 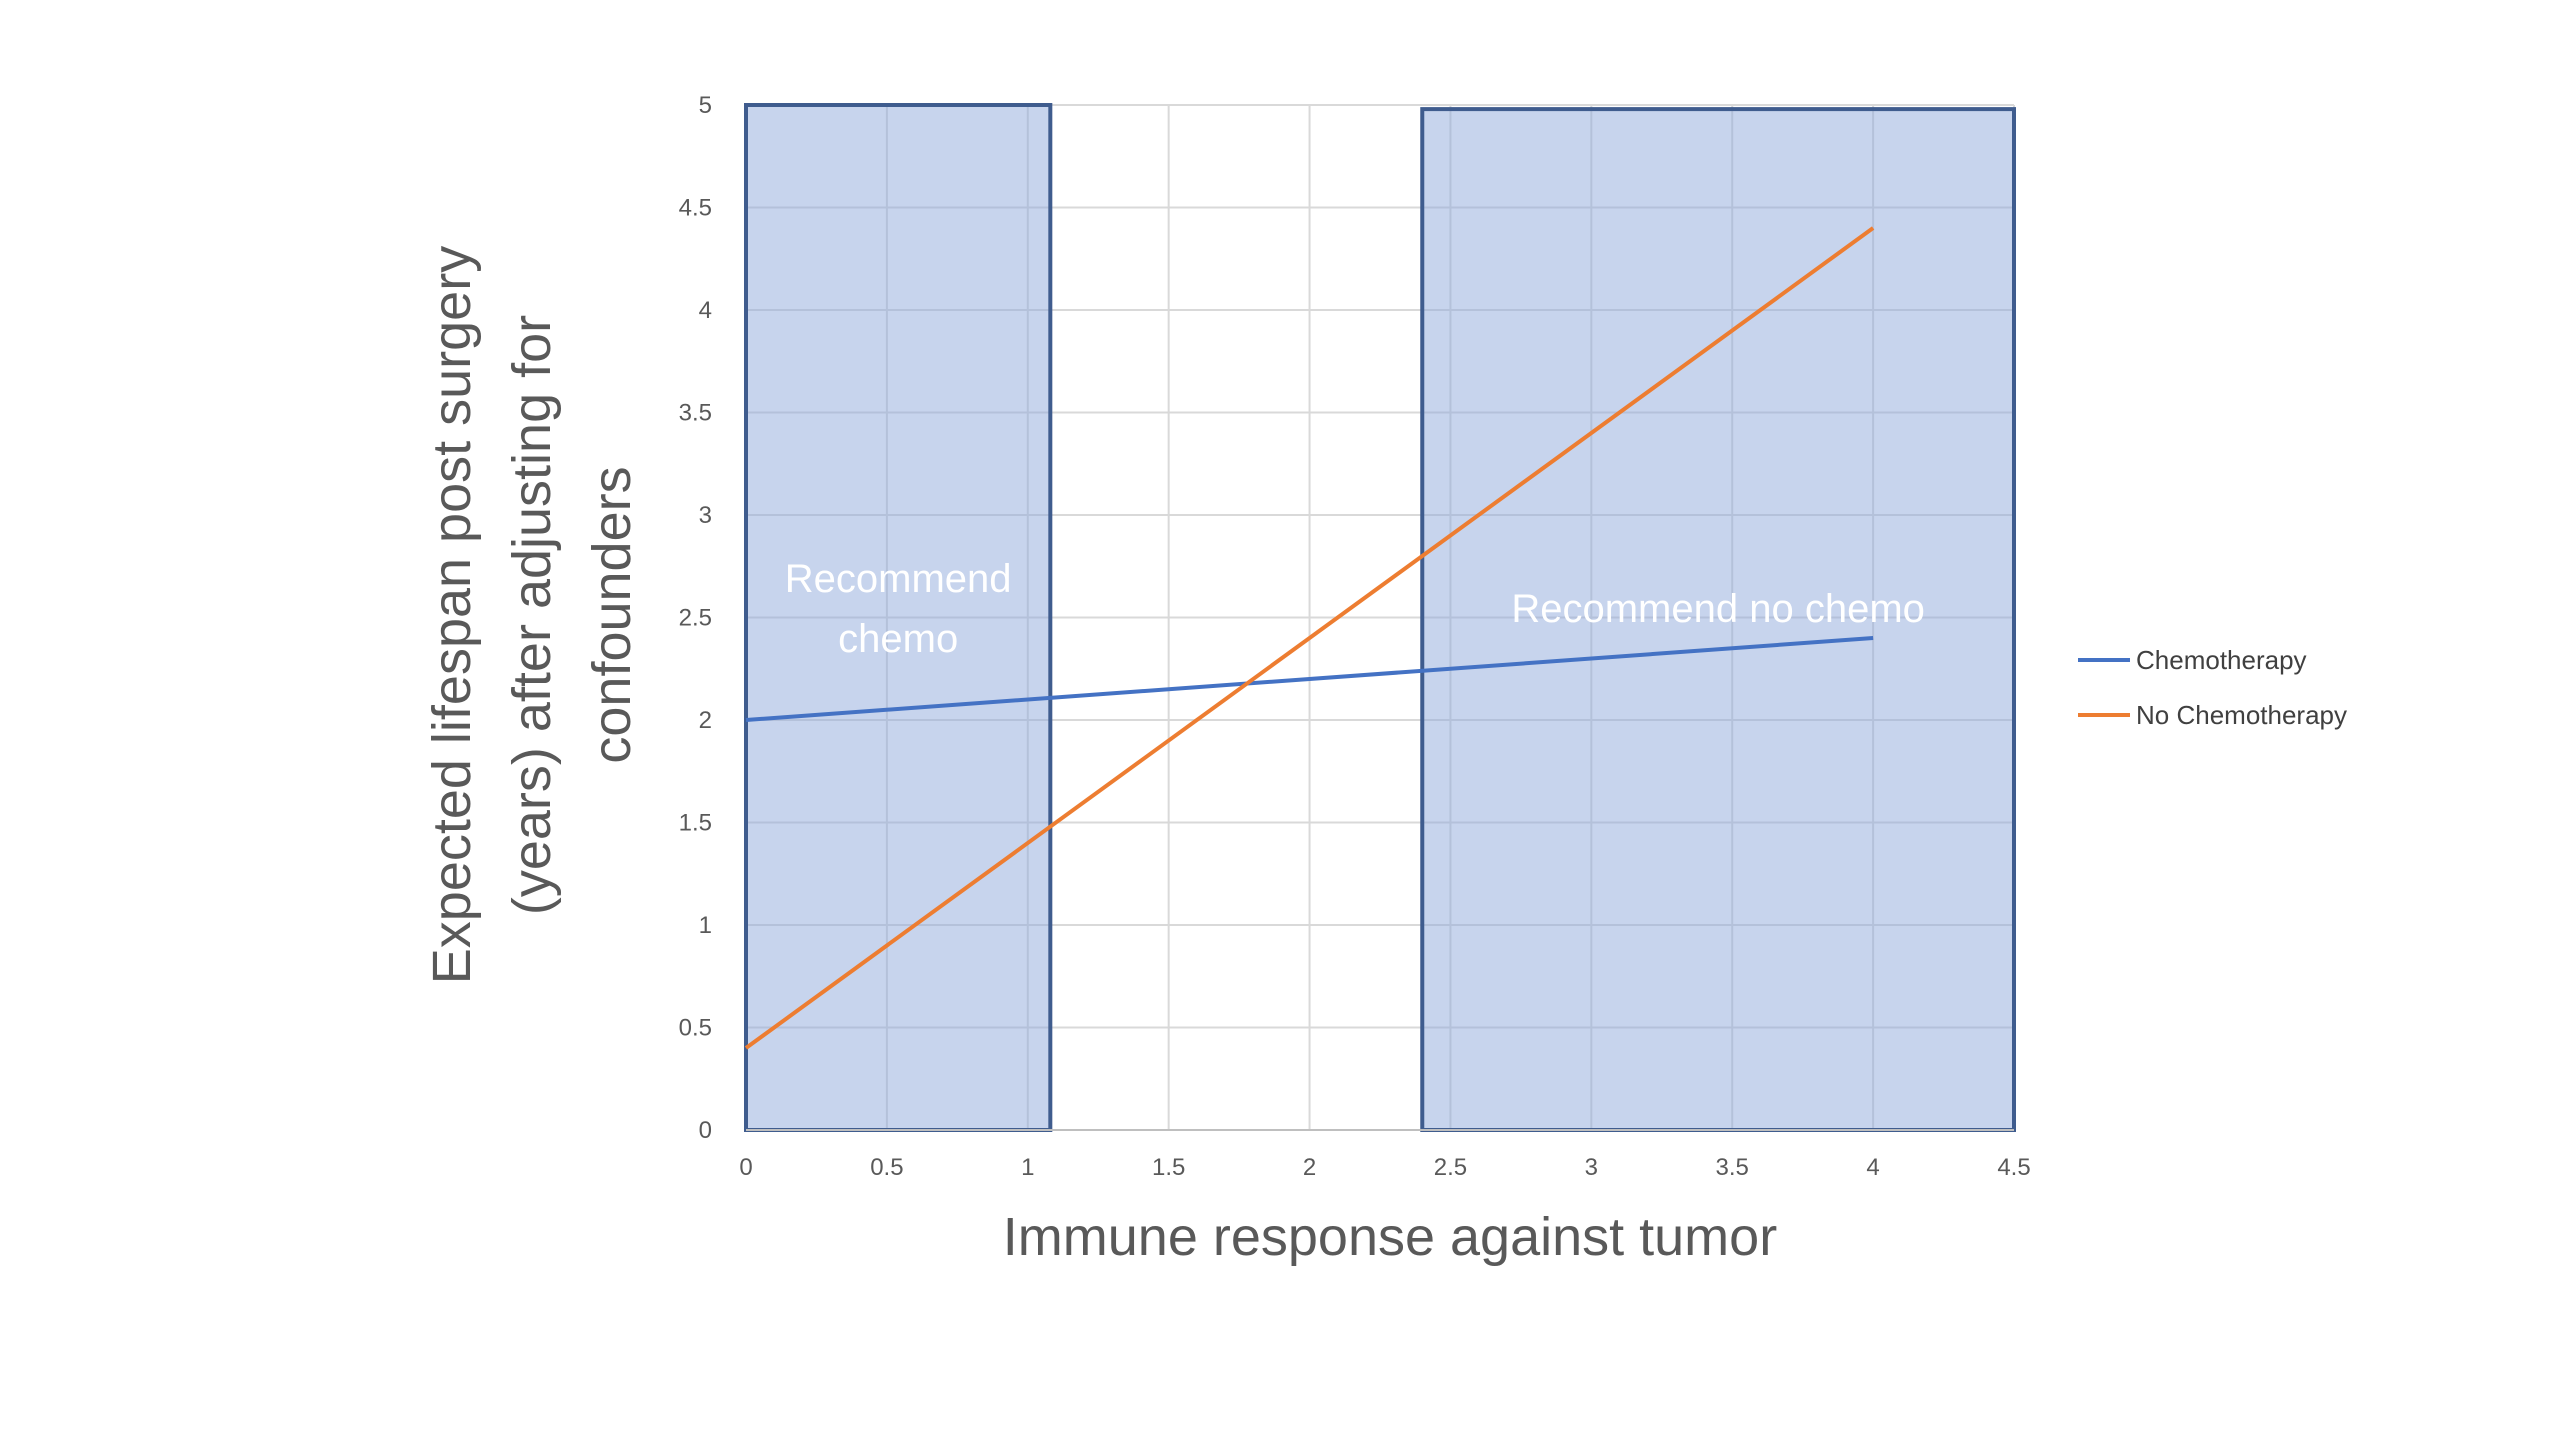 I want to click on x-axis-title: Immune response against tumor, so click(x=1390, y=1237).